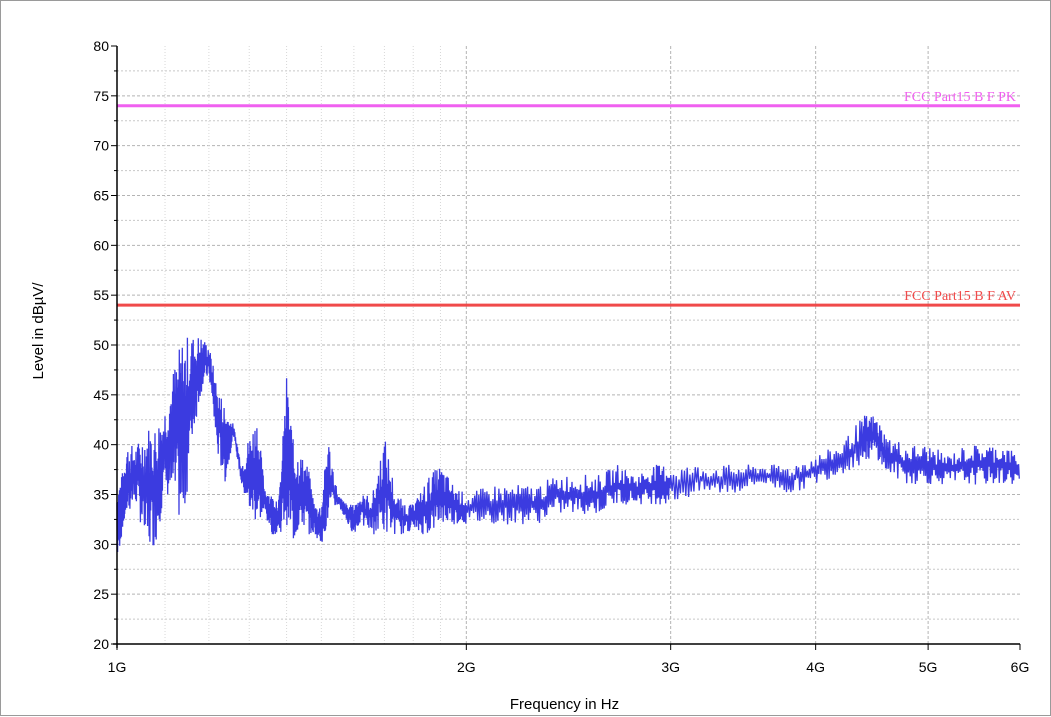  I want to click on x-tick-label: 3G, so click(670, 667).